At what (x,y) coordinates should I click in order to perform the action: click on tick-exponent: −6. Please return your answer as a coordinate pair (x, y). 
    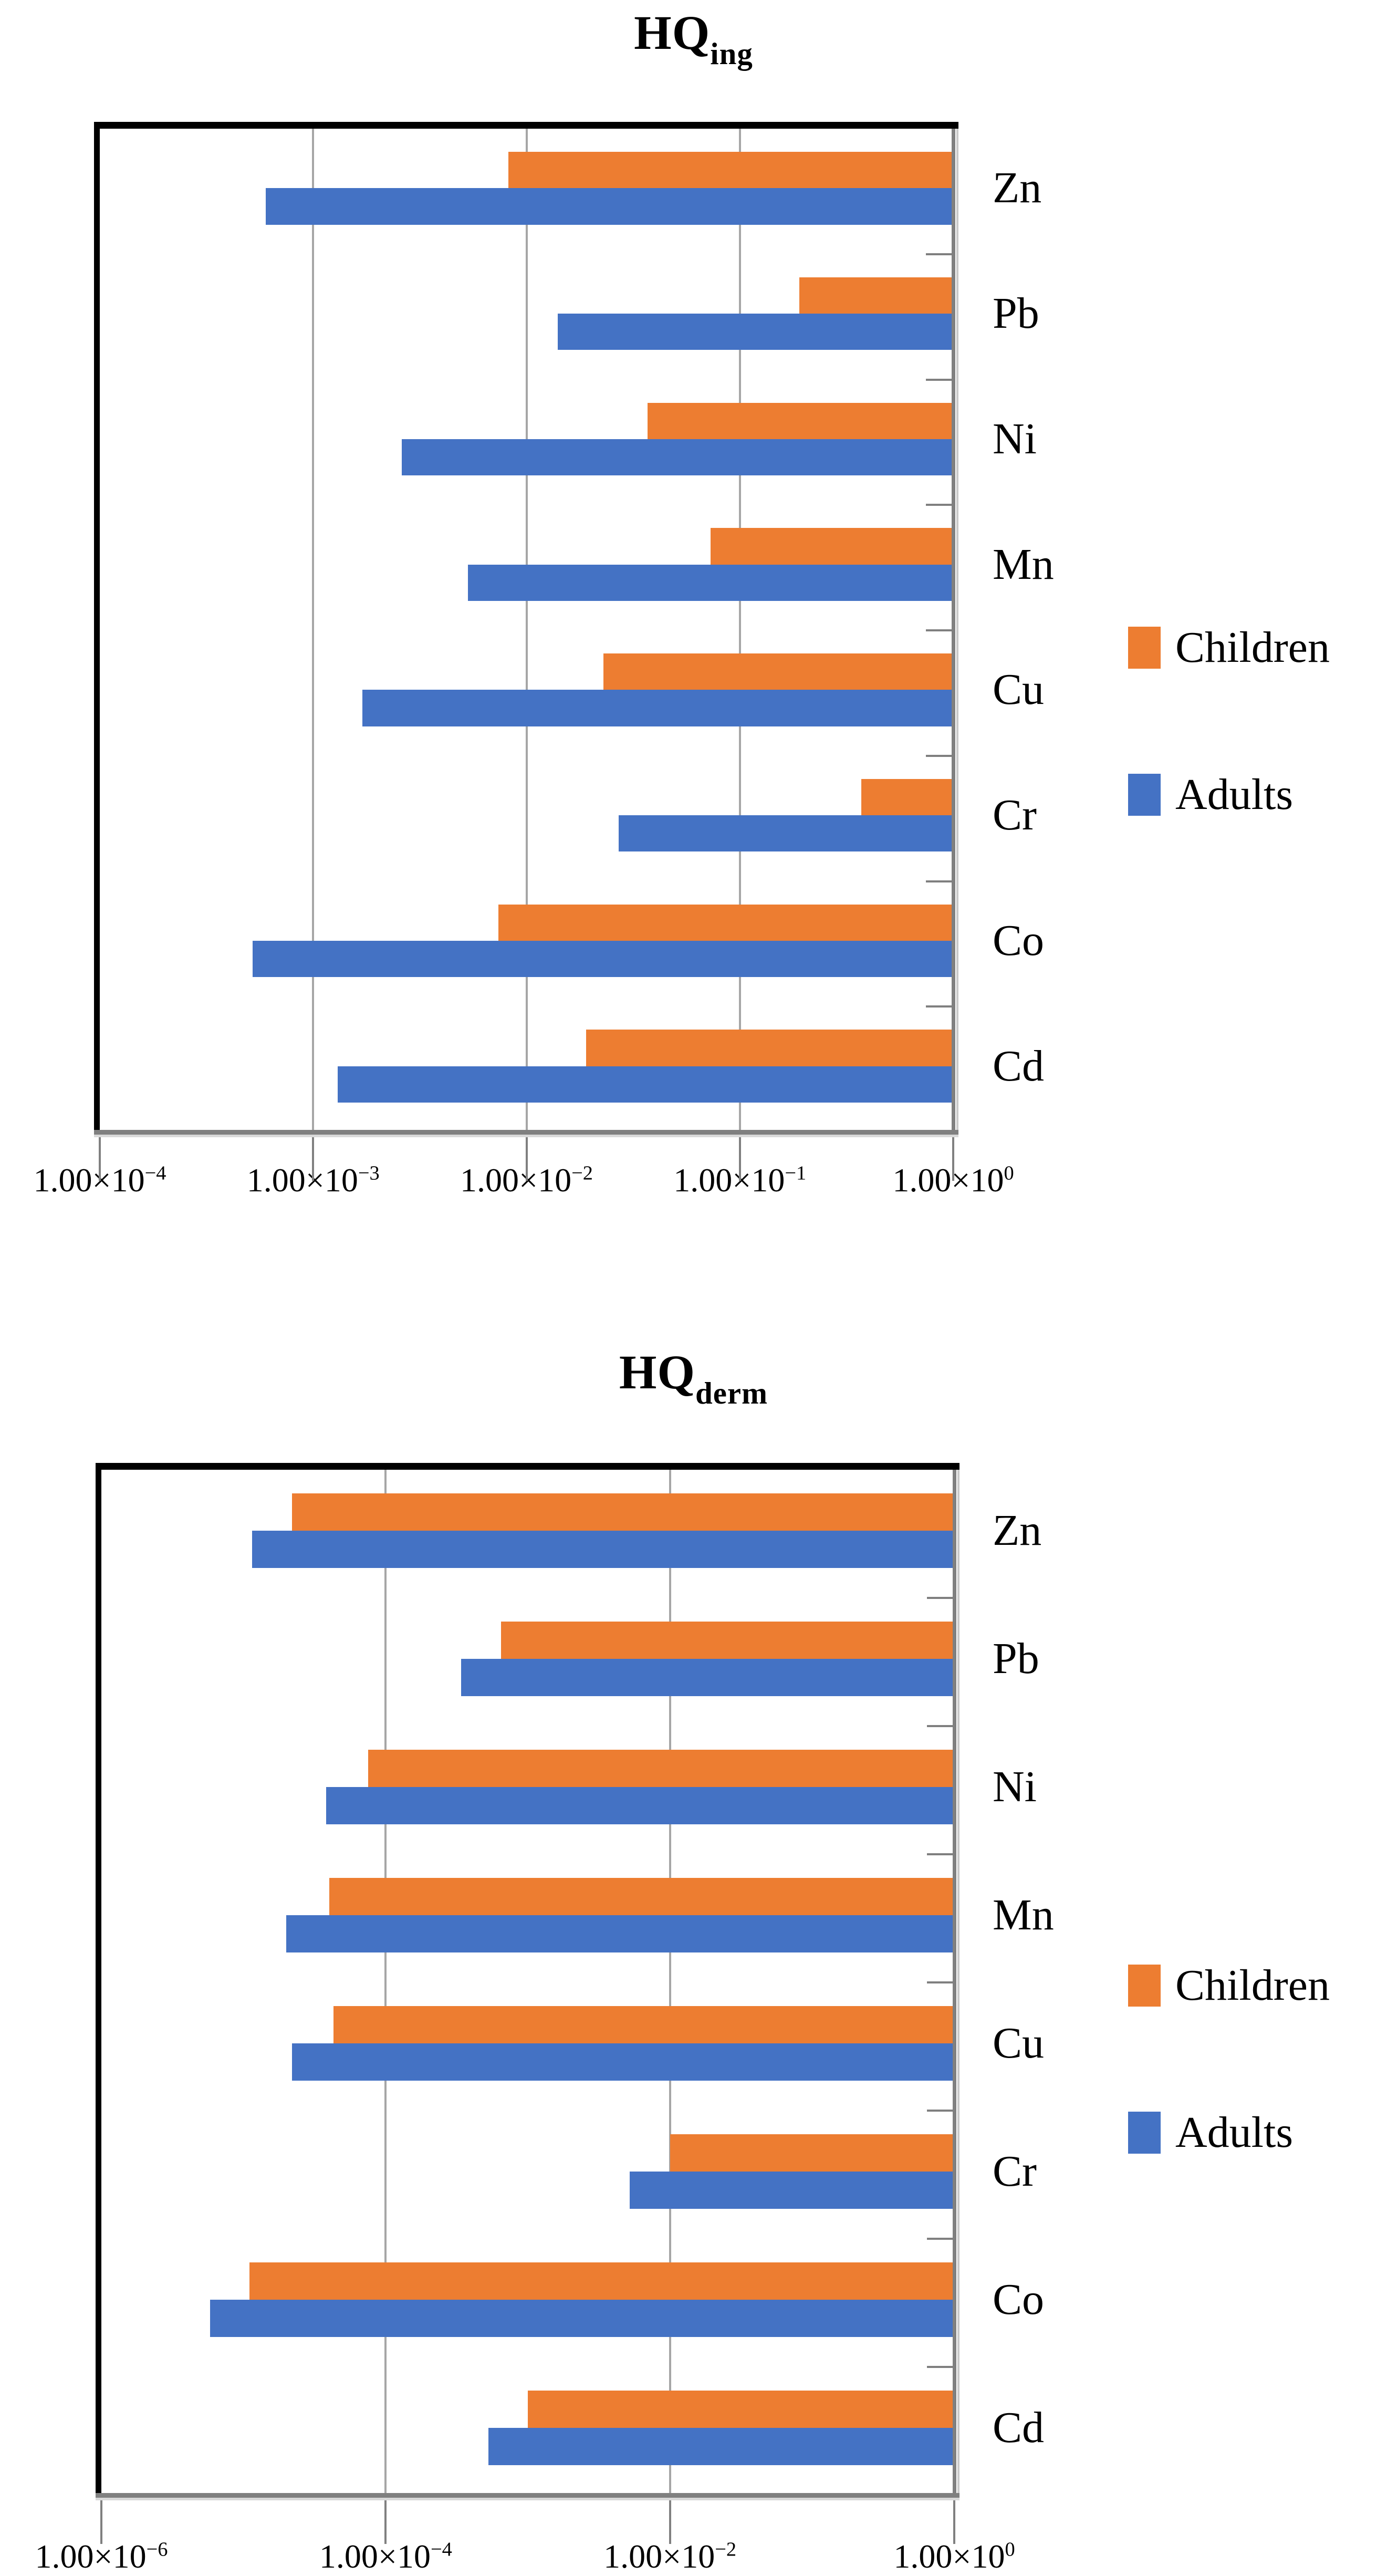
    Looking at the image, I should click on (157, 2549).